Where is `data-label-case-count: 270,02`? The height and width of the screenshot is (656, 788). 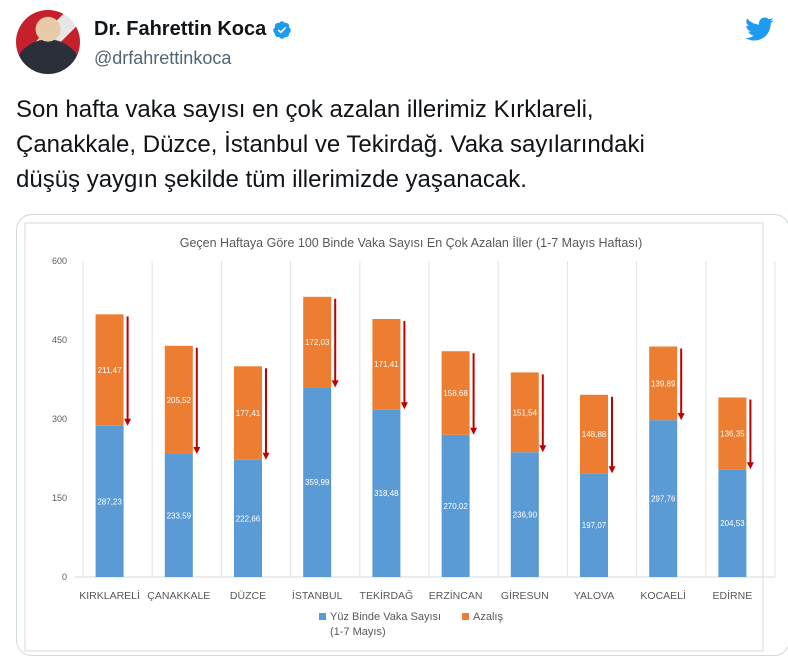 data-label-case-count: 270,02 is located at coordinates (455, 506).